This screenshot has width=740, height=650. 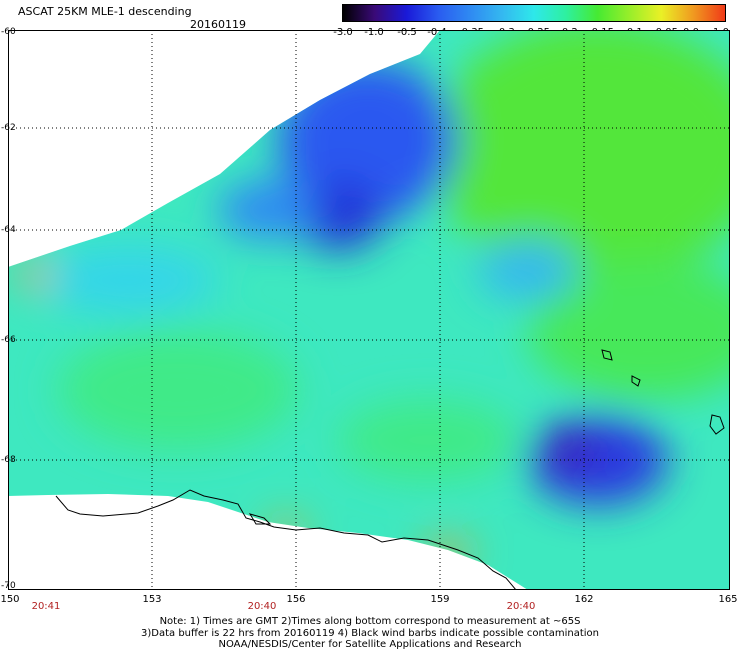 What do you see at coordinates (8, 586) in the screenshot?
I see `lat-label: -70` at bounding box center [8, 586].